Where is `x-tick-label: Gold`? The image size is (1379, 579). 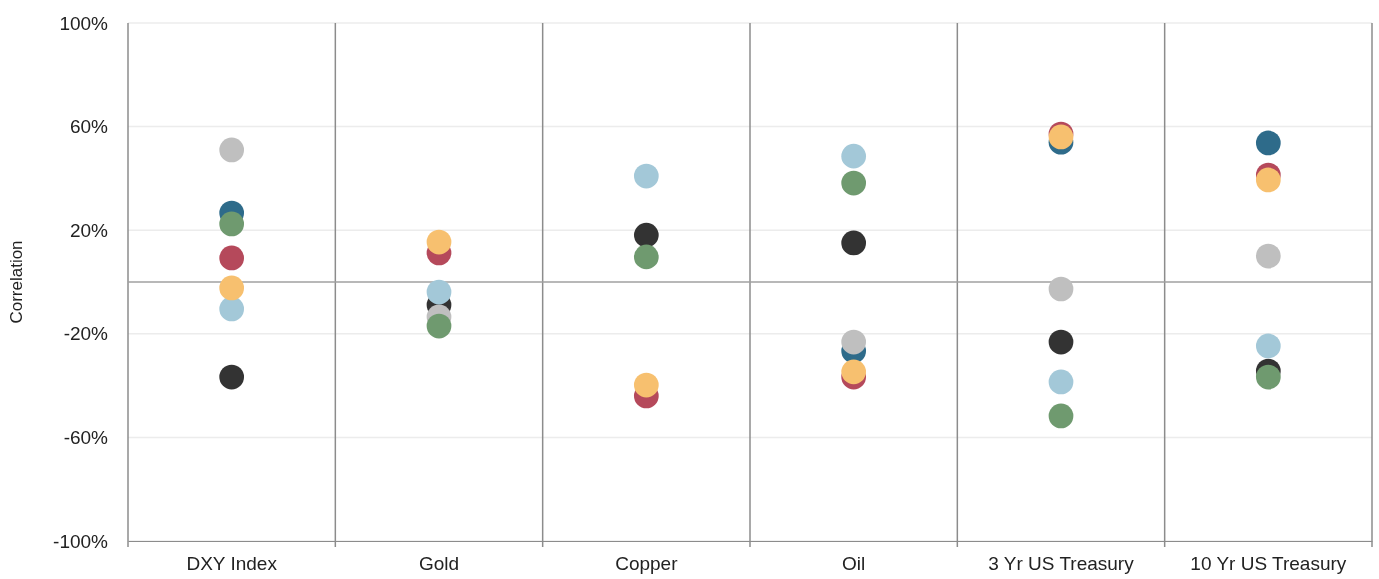
x-tick-label: Gold is located at coordinates (439, 564).